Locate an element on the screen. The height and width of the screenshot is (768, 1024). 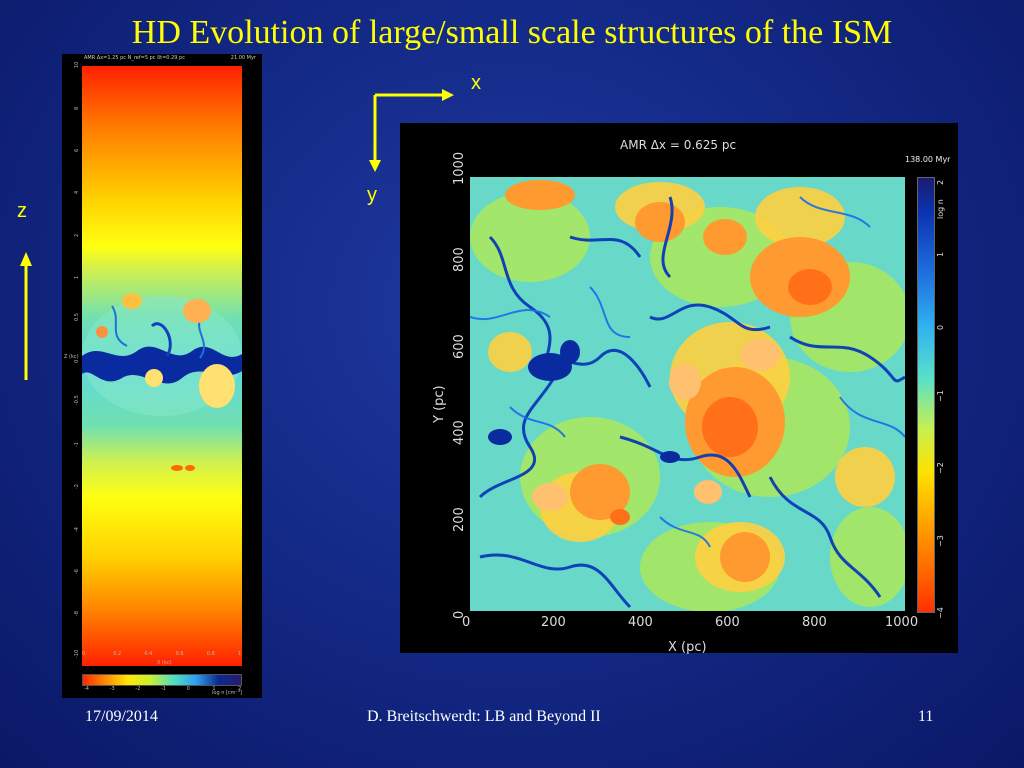
slab-z-tick-label: 0.5 is located at coordinates (77, 316).